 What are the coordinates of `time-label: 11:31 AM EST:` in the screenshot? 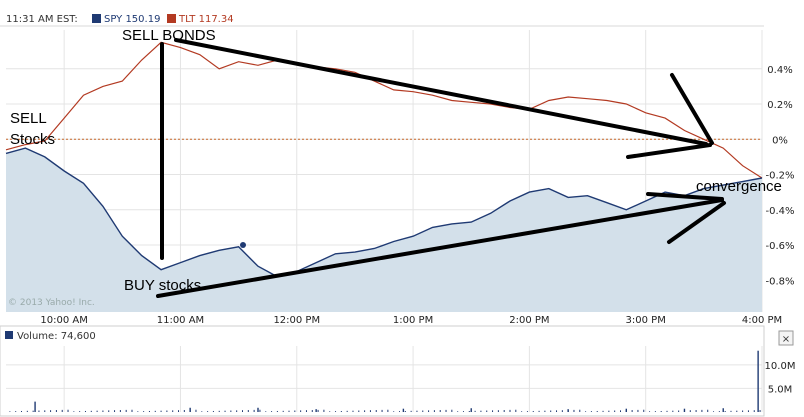 It's located at (42, 19).